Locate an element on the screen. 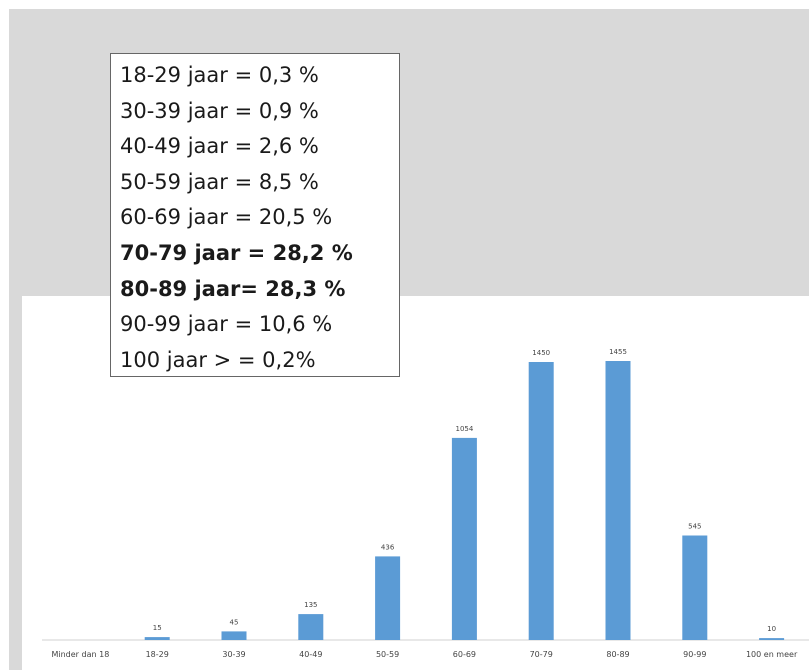 Image resolution: width=809 pixels, height=670 pixels. bar-value-label: 436 is located at coordinates (388, 547).